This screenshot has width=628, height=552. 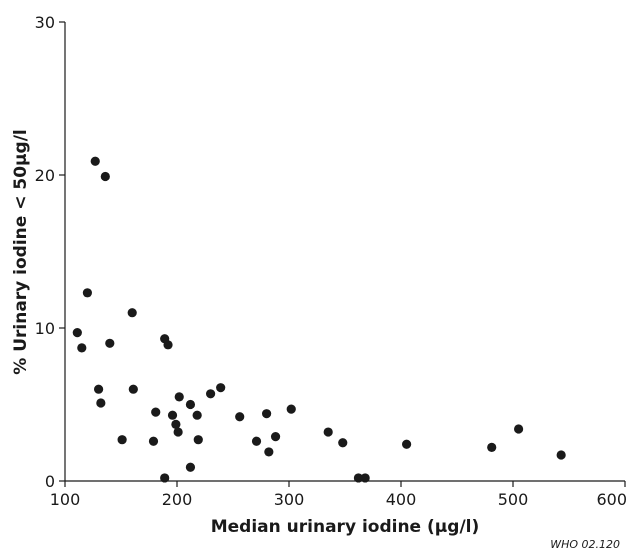 I want to click on y-tick-label: 30, so click(x=45, y=22).